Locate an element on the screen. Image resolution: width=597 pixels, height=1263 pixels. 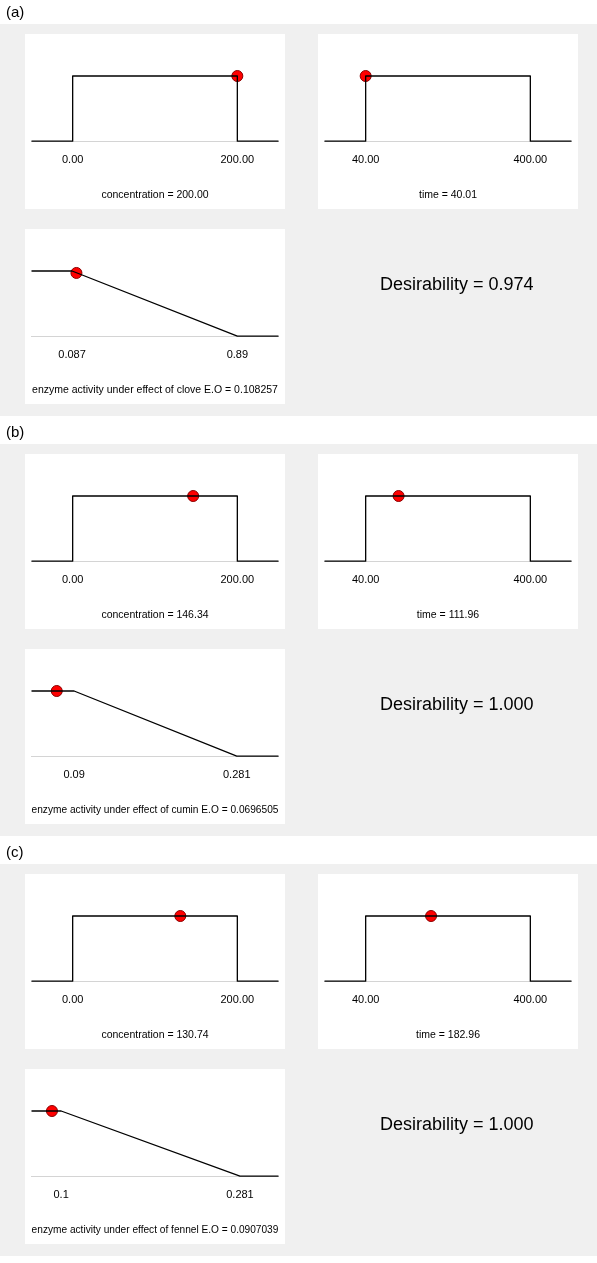
text: (a) is located at coordinates (15, 11).